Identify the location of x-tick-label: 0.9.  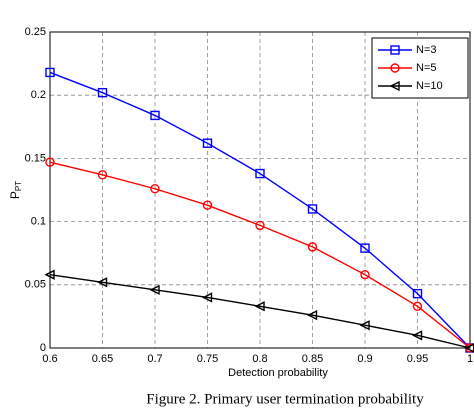
(364, 359).